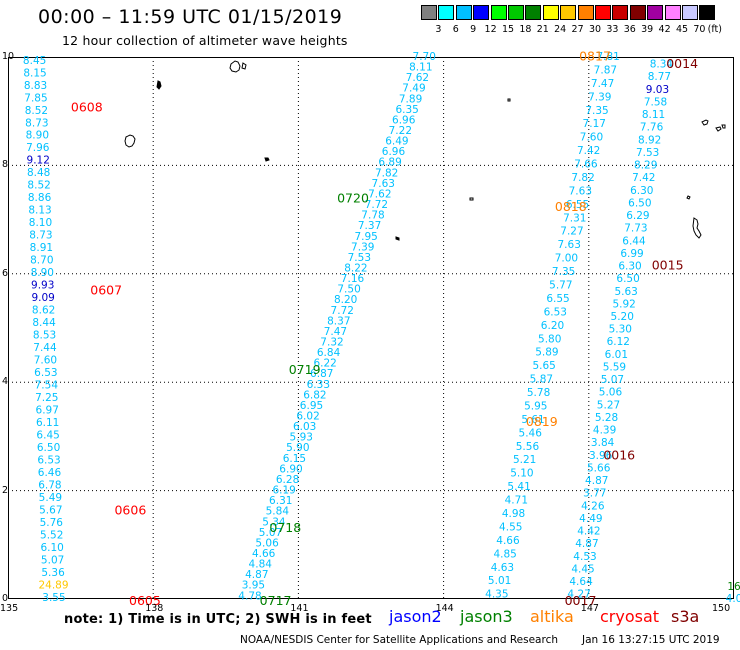 The width and height of the screenshot is (740, 650). Describe the element at coordinates (45, 361) in the screenshot. I see `wave-height-value: 7.60` at that location.